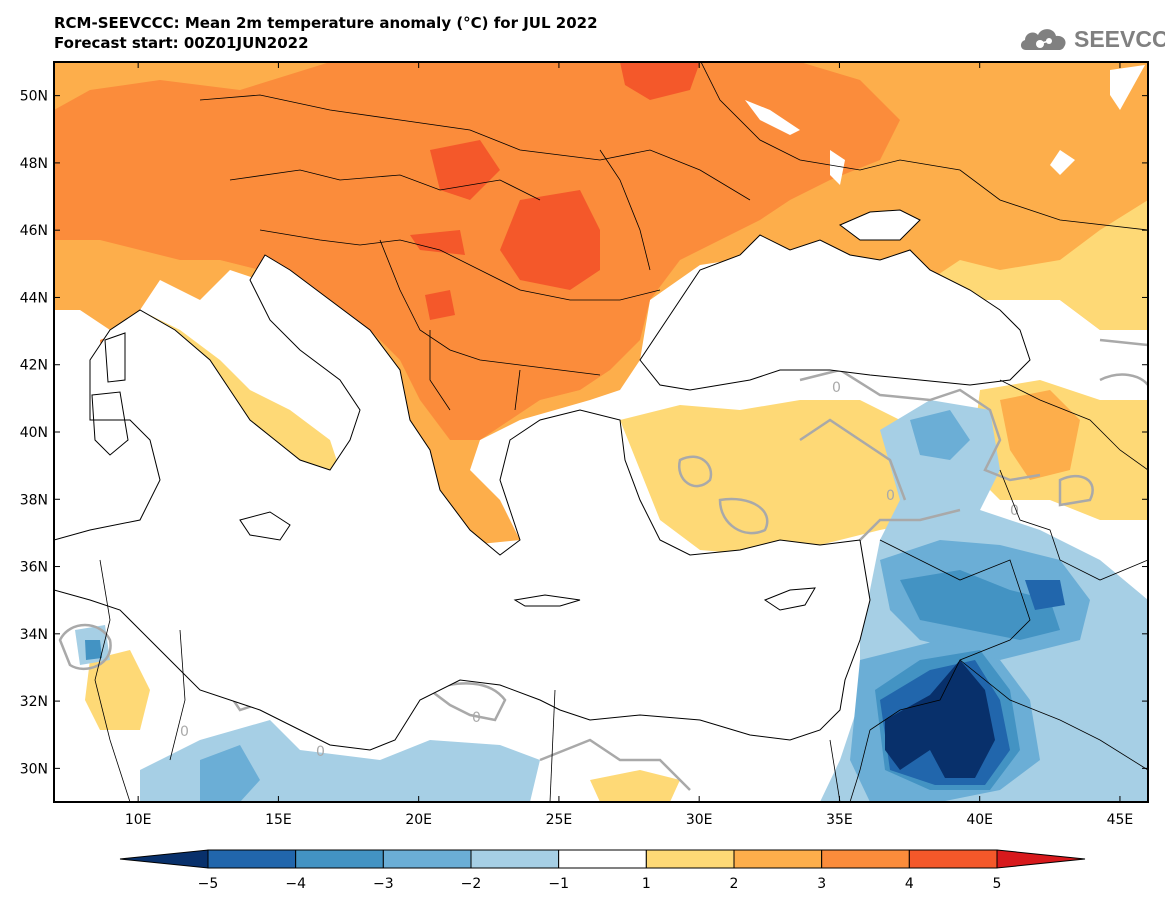 The height and width of the screenshot is (907, 1165). I want to click on colorbar-label: −3, so click(383, 884).